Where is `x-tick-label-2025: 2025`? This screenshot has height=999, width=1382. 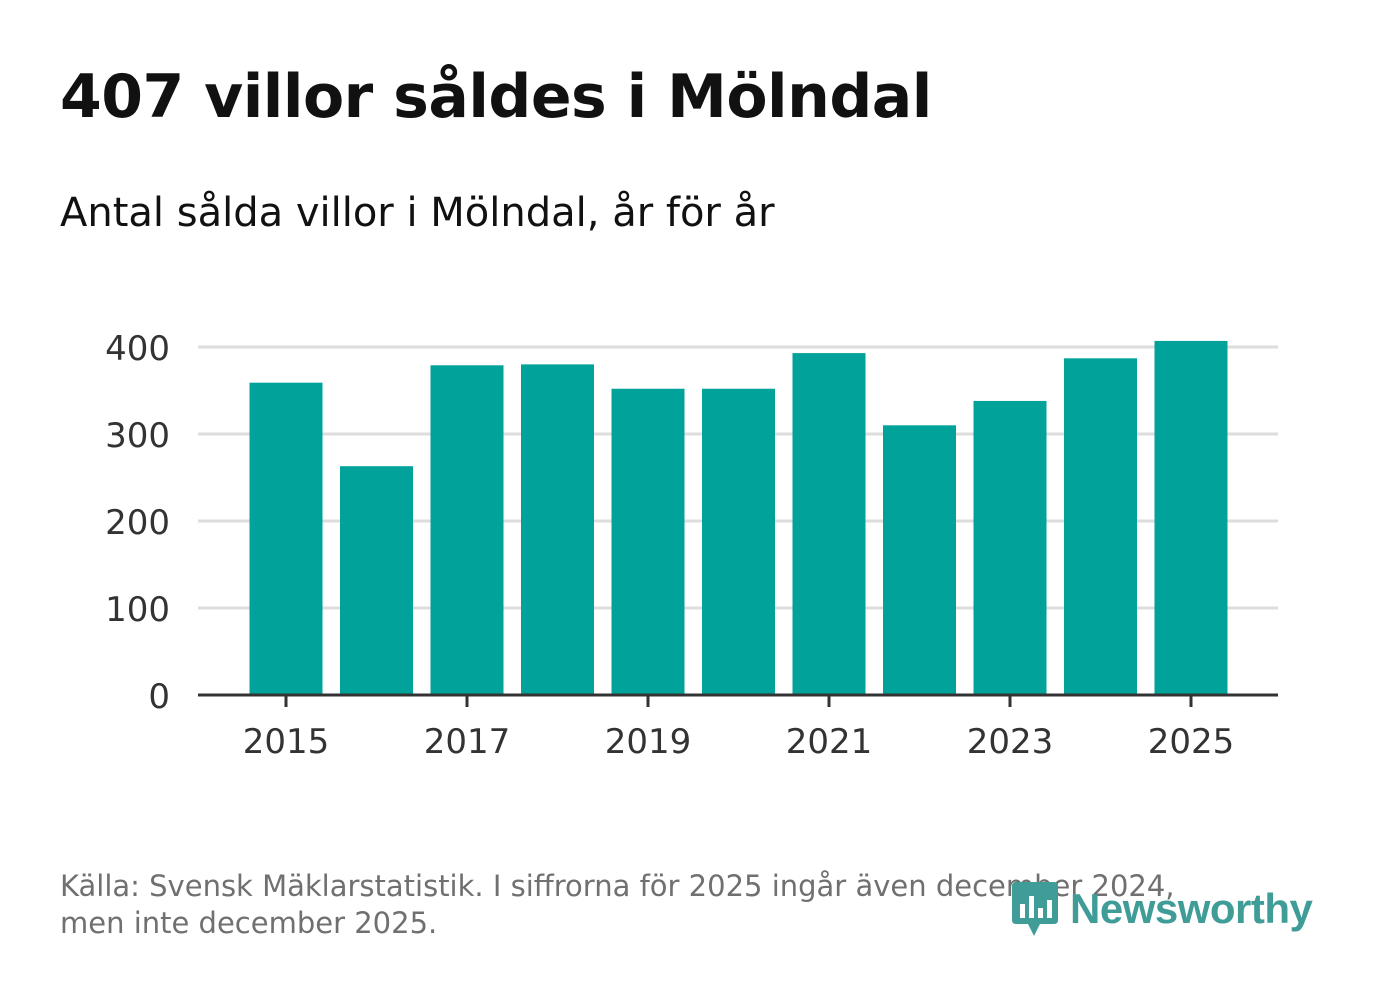 x-tick-label-2025: 2025 is located at coordinates (1191, 742).